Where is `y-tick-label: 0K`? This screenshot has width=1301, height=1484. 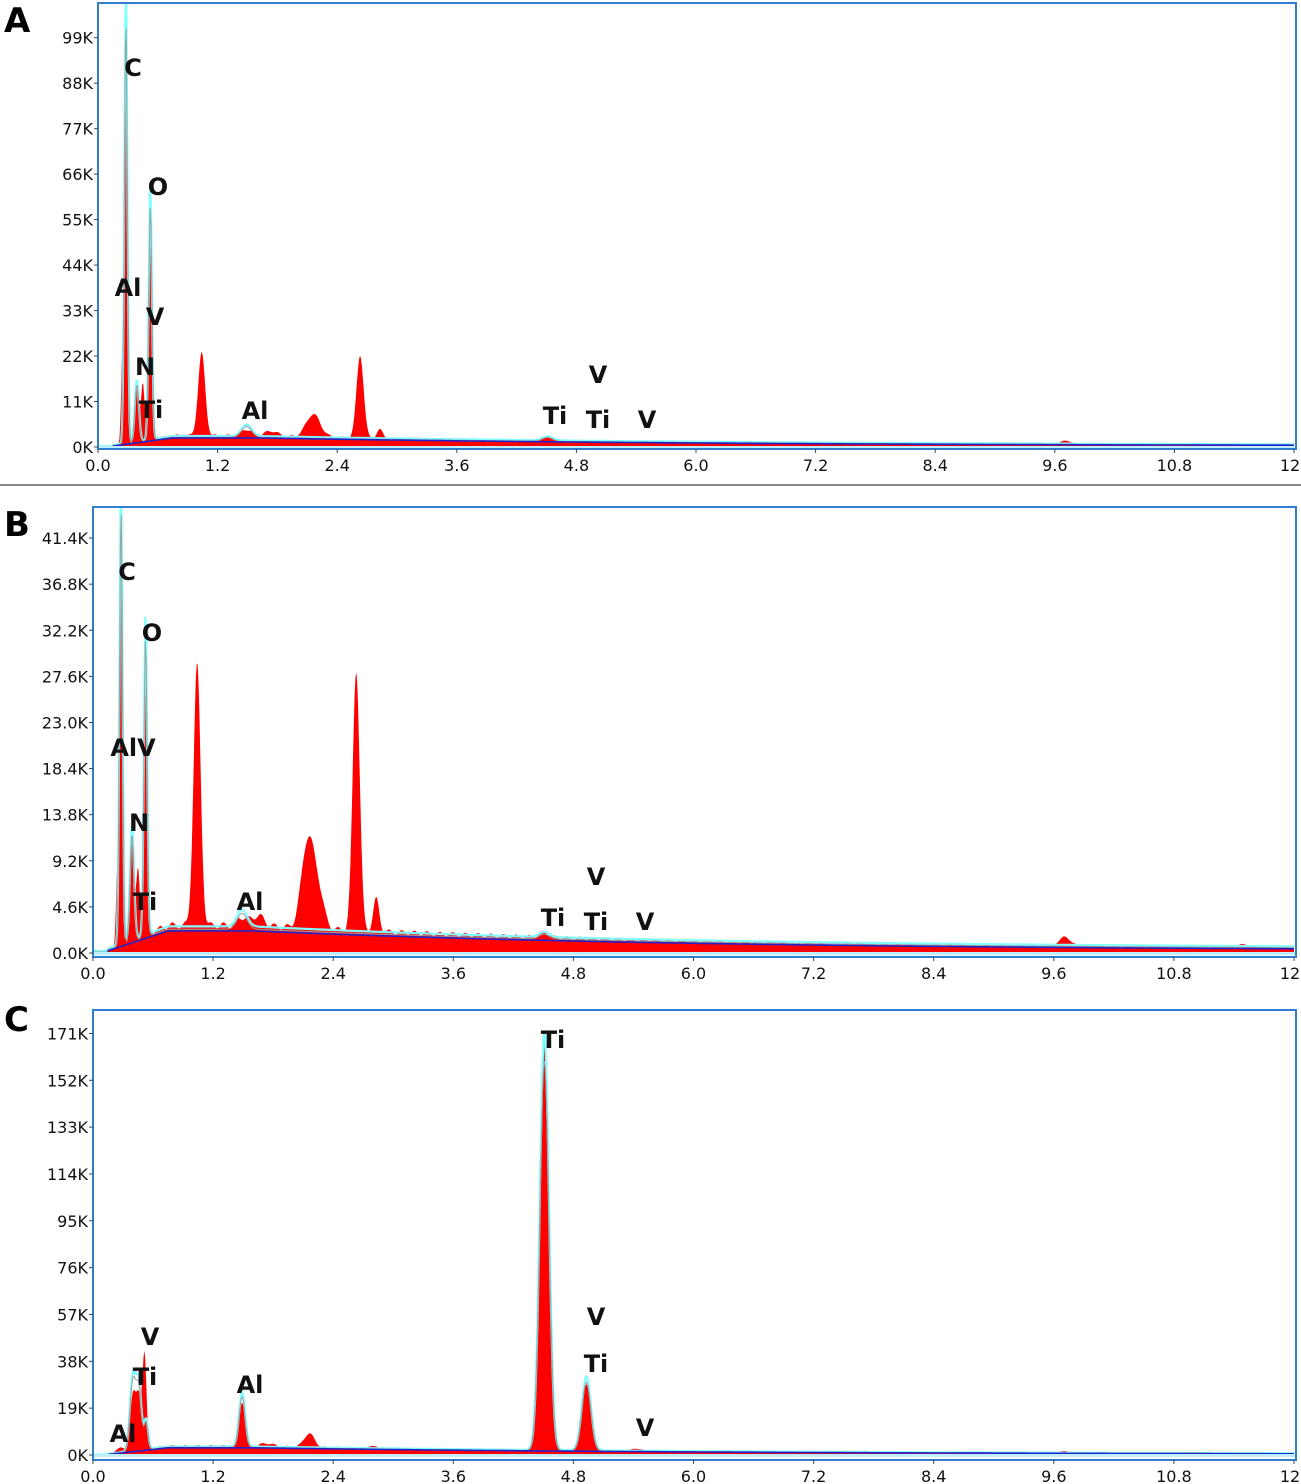
y-tick-label: 0K is located at coordinates (77, 1455).